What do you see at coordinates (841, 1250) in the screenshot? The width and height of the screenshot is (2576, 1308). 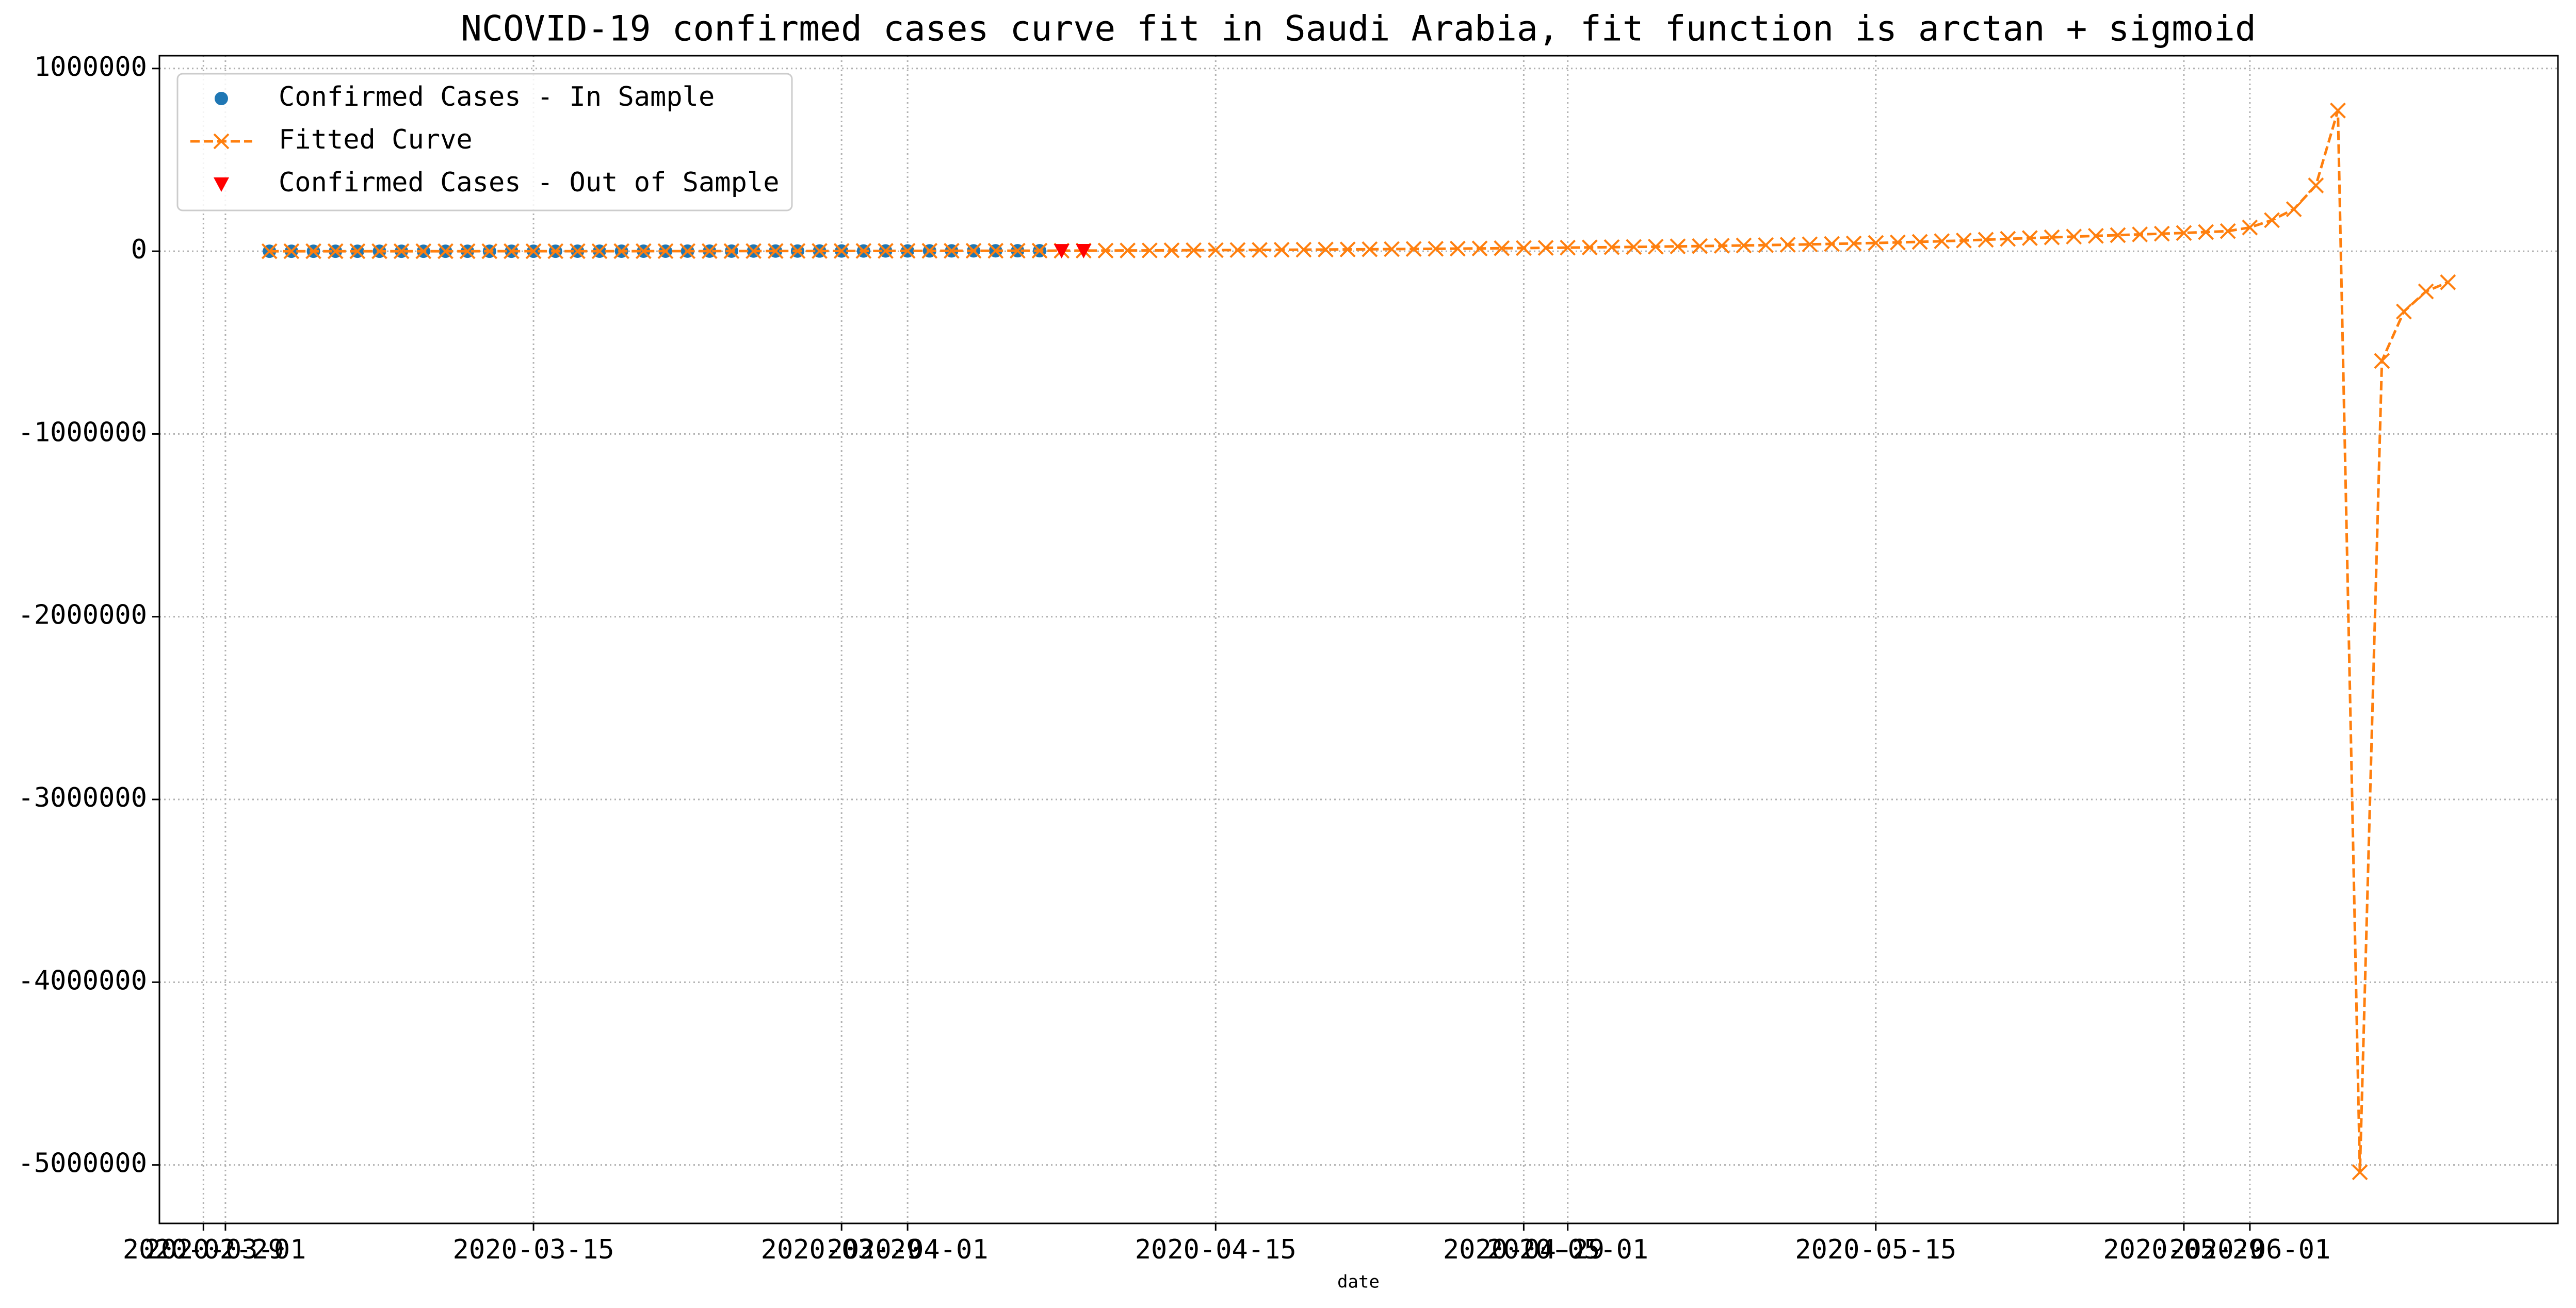 I see `x-tick-label: 2020-03-29` at bounding box center [841, 1250].